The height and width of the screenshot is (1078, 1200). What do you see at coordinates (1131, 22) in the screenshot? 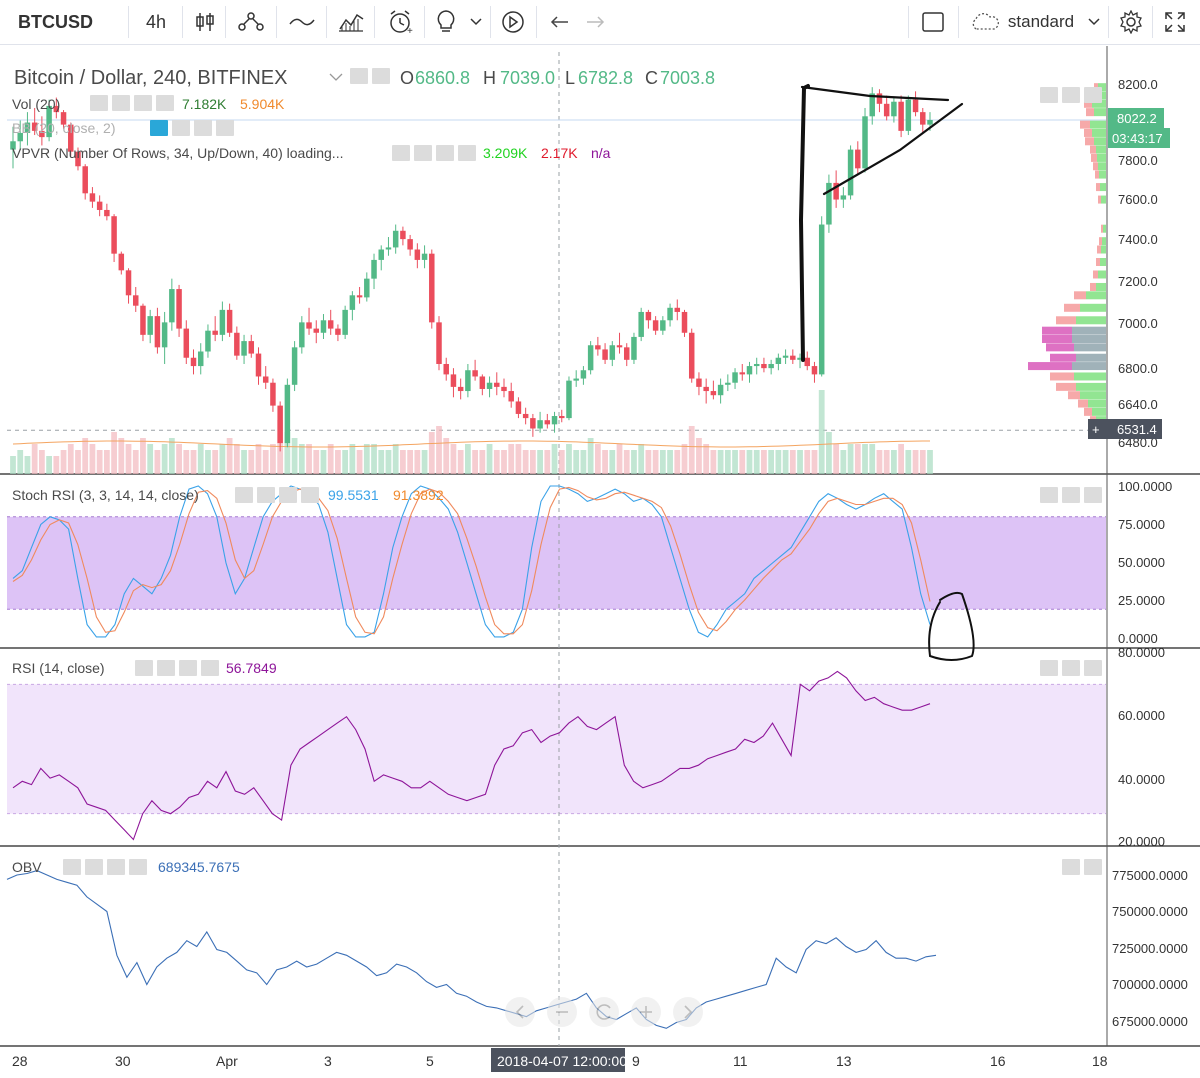
I see `gear-icon` at bounding box center [1131, 22].